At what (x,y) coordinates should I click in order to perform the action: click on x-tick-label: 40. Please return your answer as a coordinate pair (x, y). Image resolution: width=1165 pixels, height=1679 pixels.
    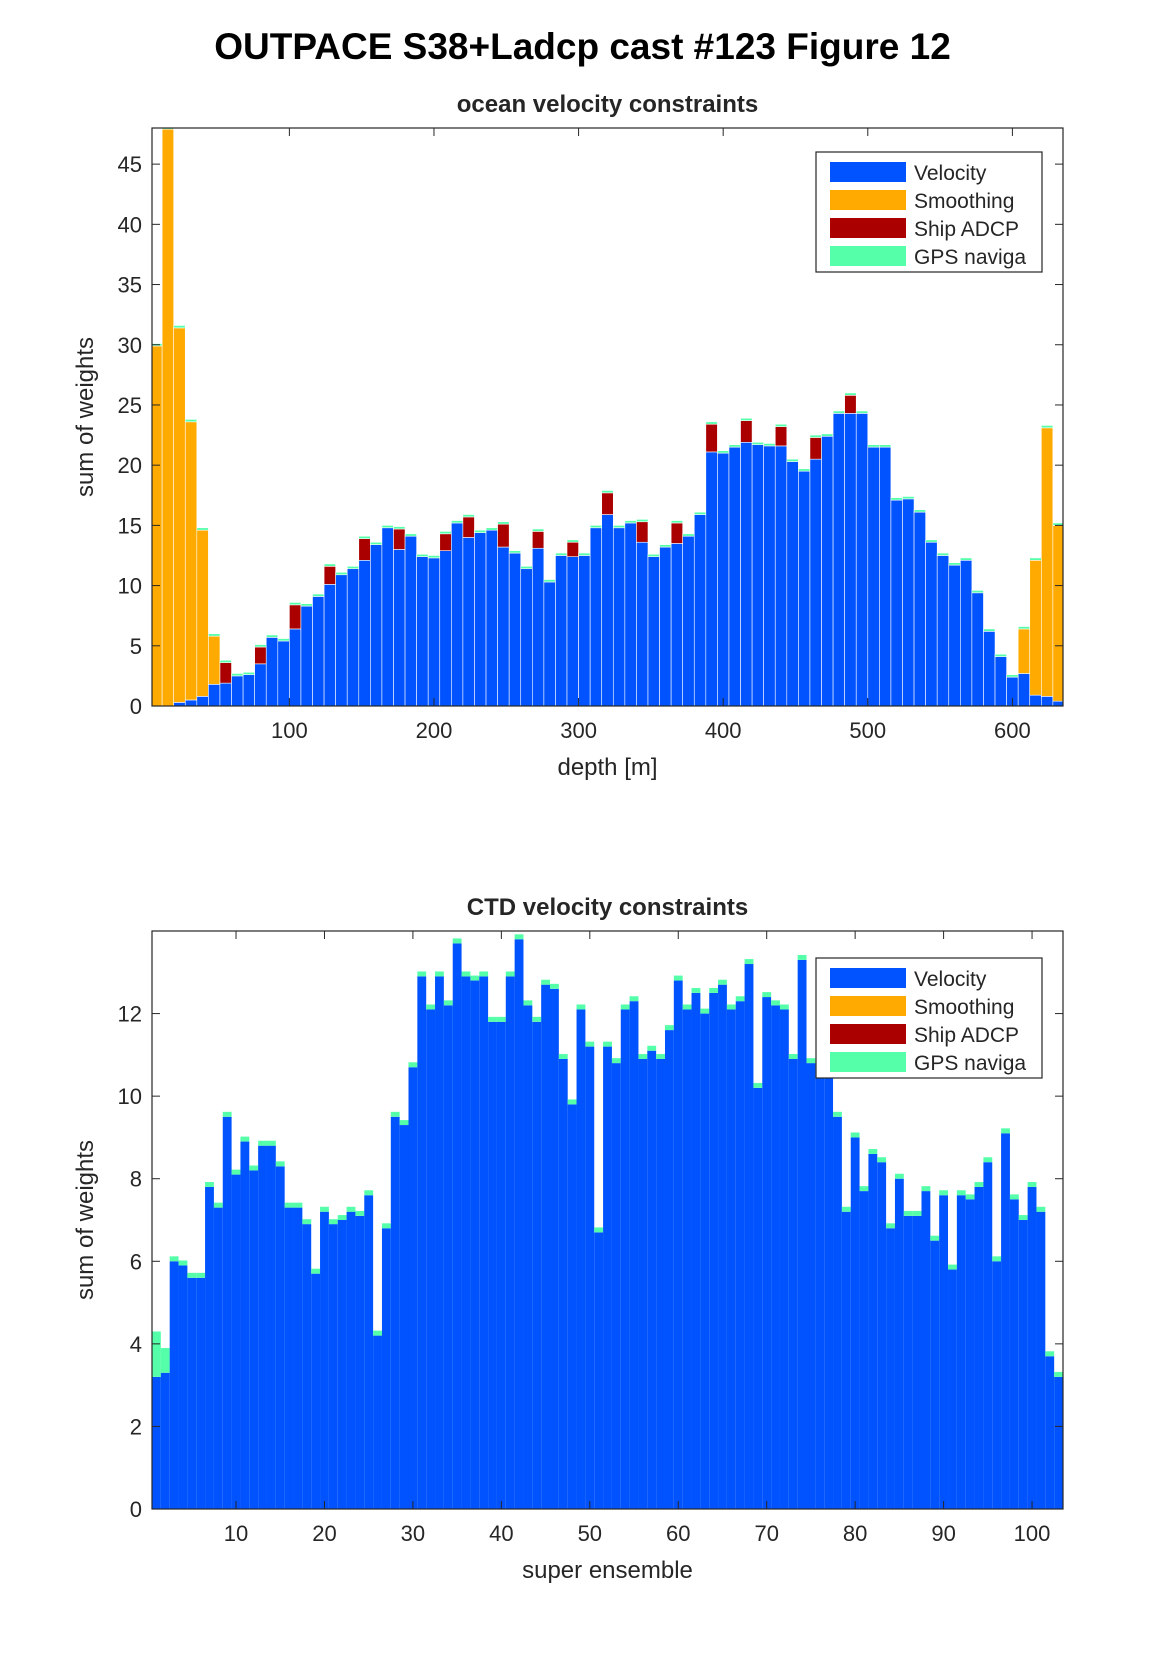
    Looking at the image, I should click on (501, 1533).